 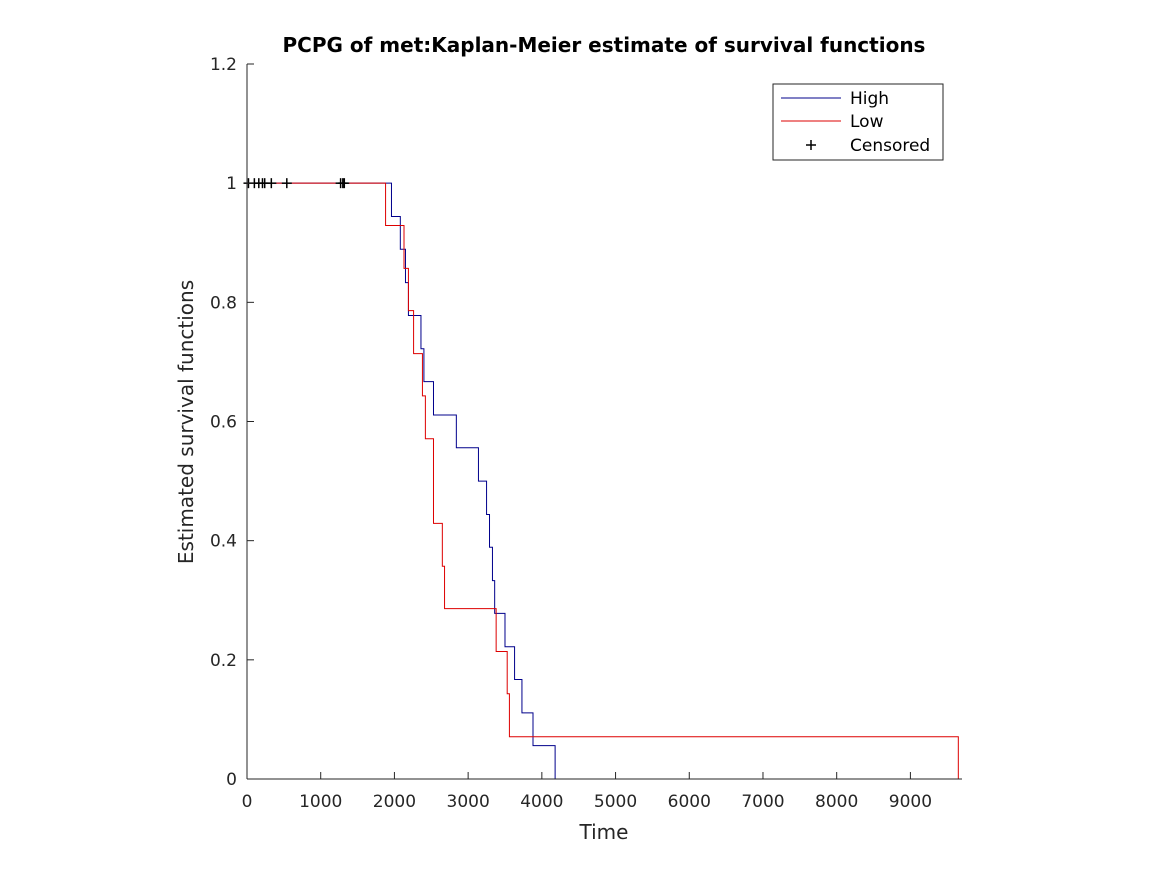 I want to click on x-tick-label: 3000, so click(x=468, y=802).